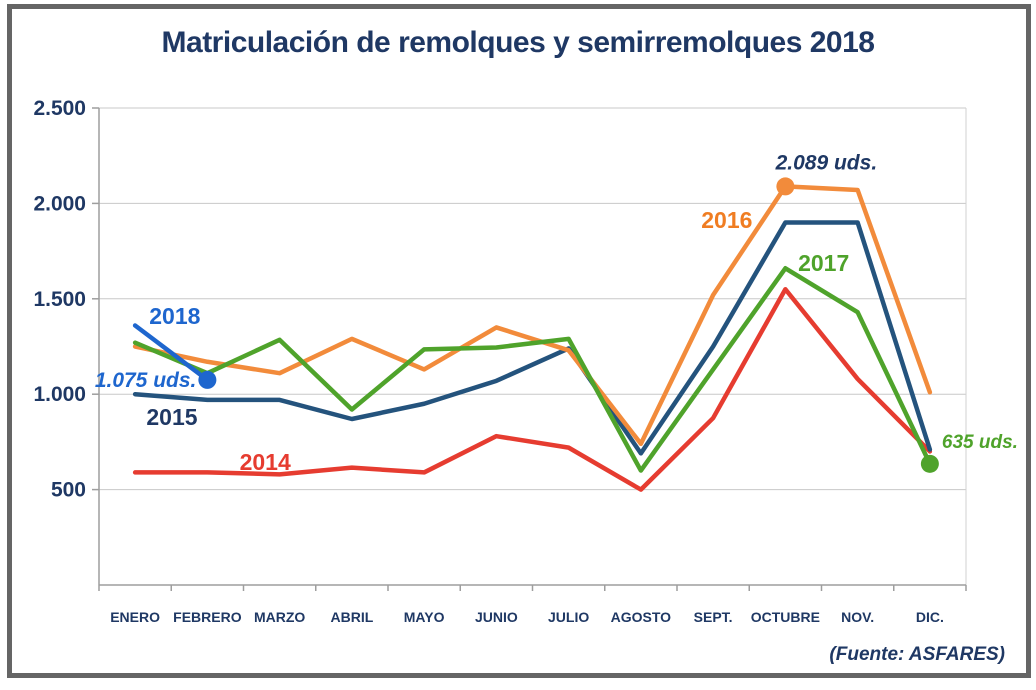  What do you see at coordinates (930, 617) in the screenshot?
I see `x-axis-label: DIC.` at bounding box center [930, 617].